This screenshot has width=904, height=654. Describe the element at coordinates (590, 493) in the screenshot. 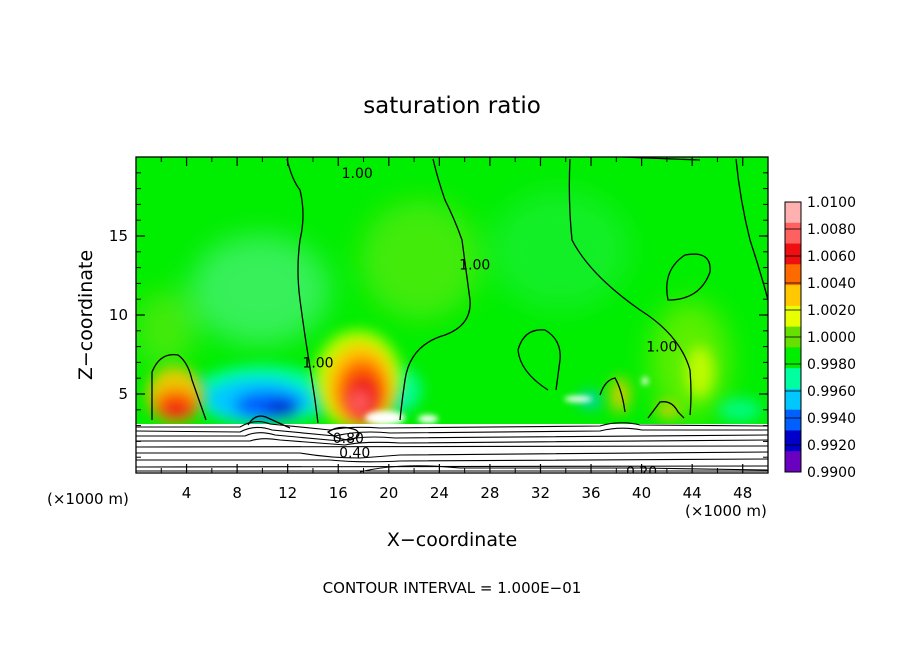

I see `x-tick-label: 36` at that location.